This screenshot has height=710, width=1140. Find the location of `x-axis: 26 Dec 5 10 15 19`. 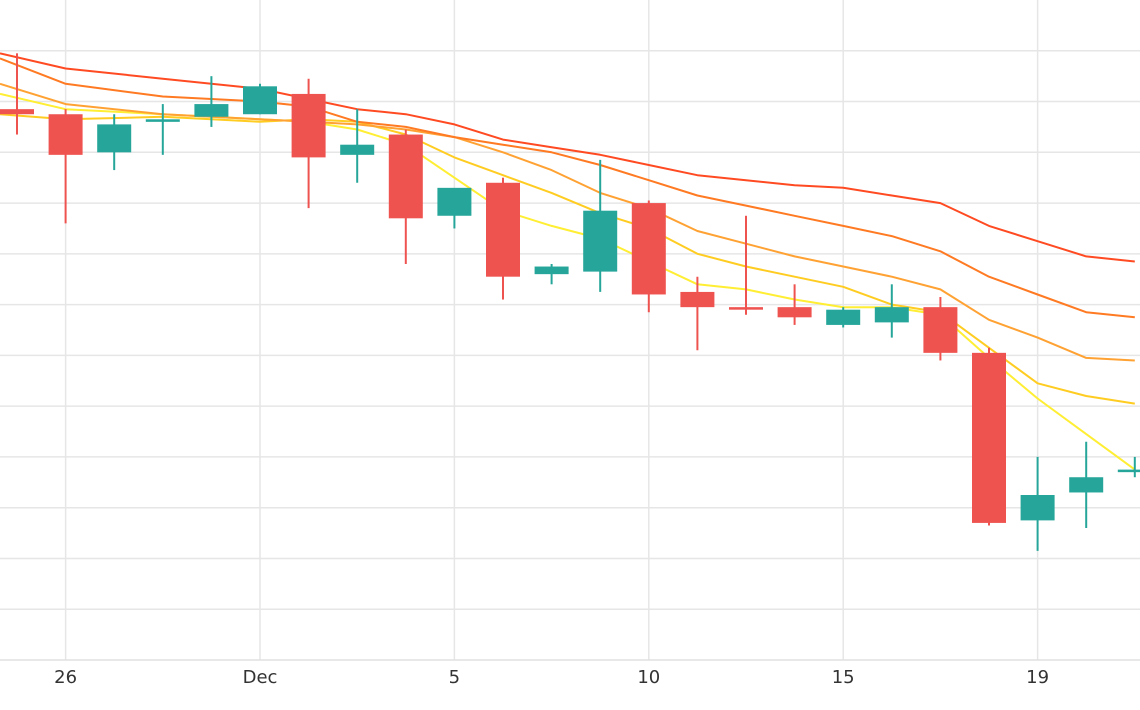

x-axis: 26 Dec 5 10 15 19 is located at coordinates (570, 673).